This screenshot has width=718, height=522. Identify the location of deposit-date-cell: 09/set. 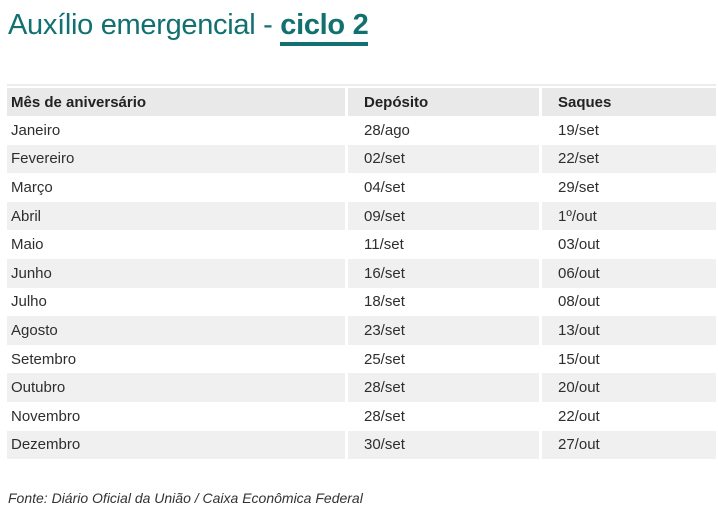
(443, 216).